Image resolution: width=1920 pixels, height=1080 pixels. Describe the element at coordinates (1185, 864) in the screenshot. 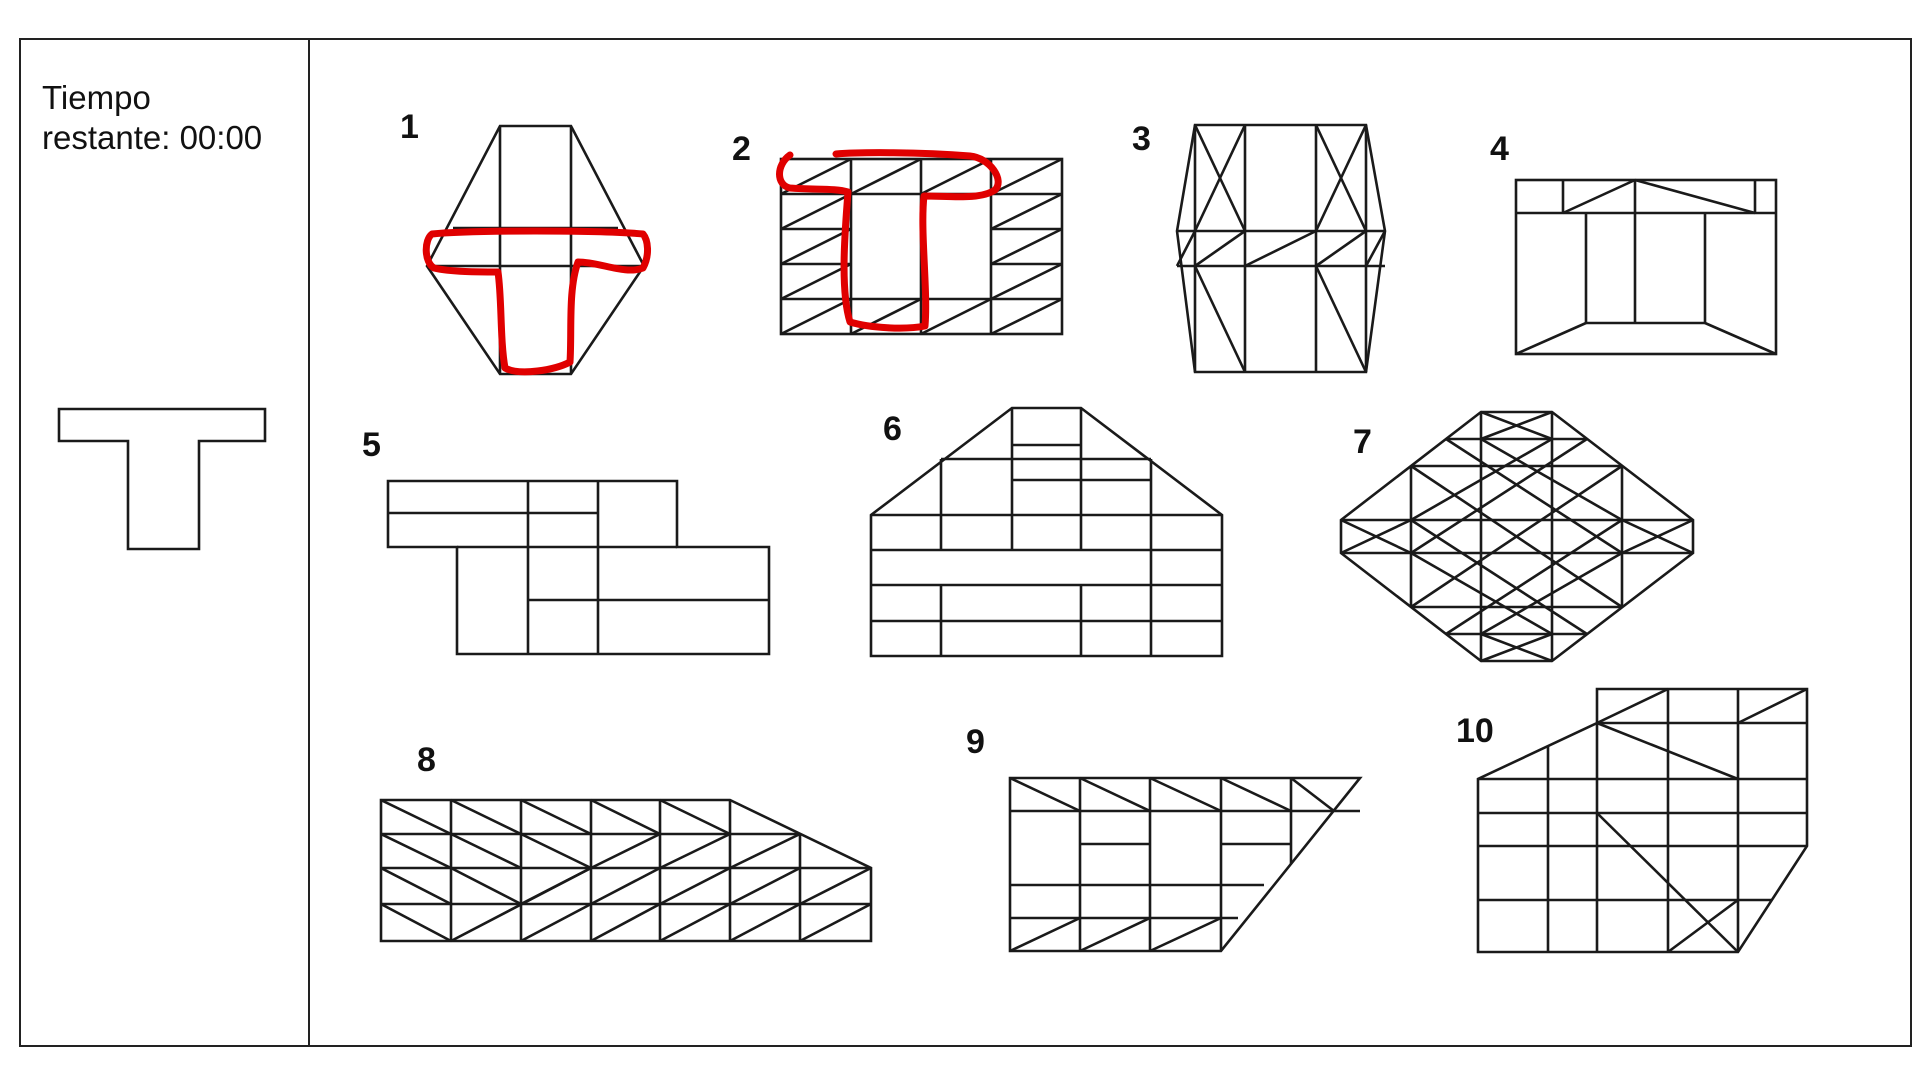

I see `figure-9-outline` at that location.